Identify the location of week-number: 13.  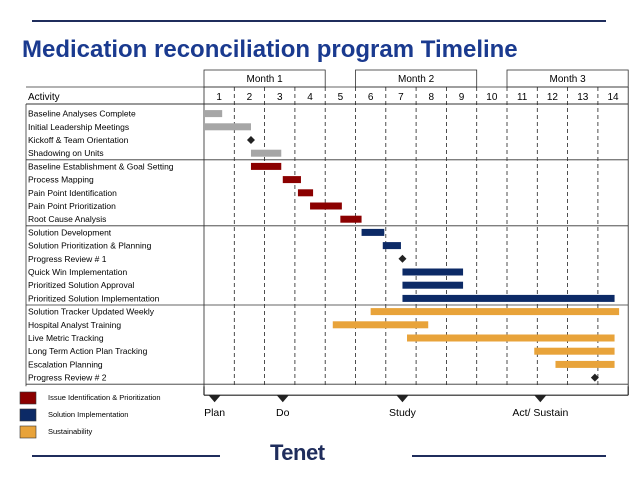
(583, 97).